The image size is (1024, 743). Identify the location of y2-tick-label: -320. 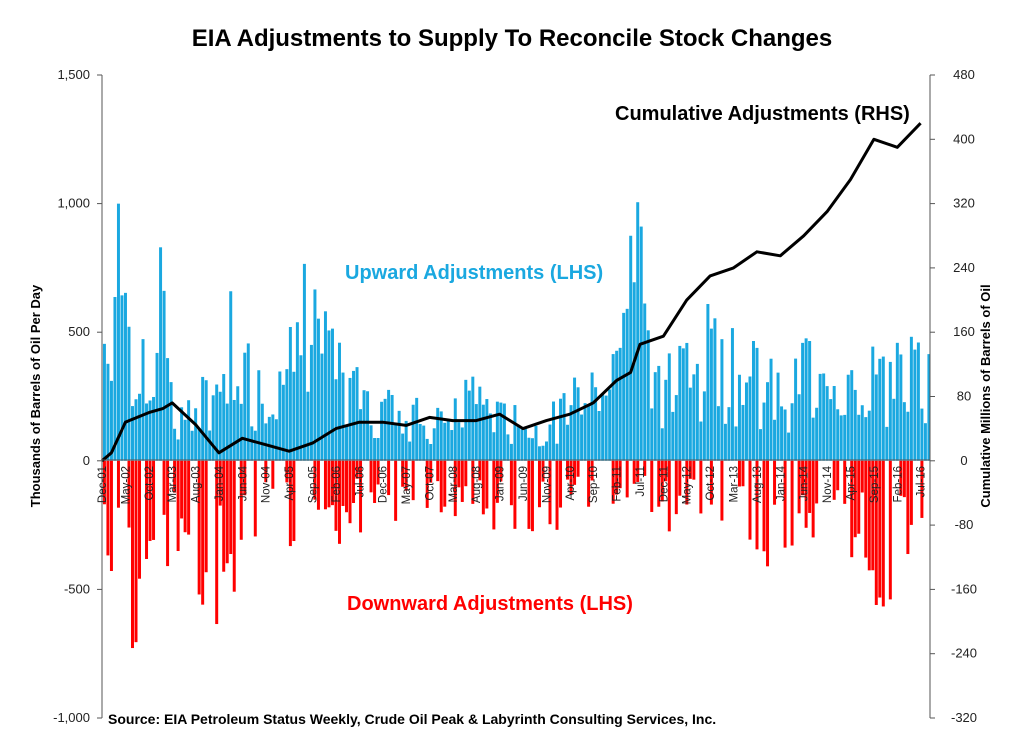
(964, 717).